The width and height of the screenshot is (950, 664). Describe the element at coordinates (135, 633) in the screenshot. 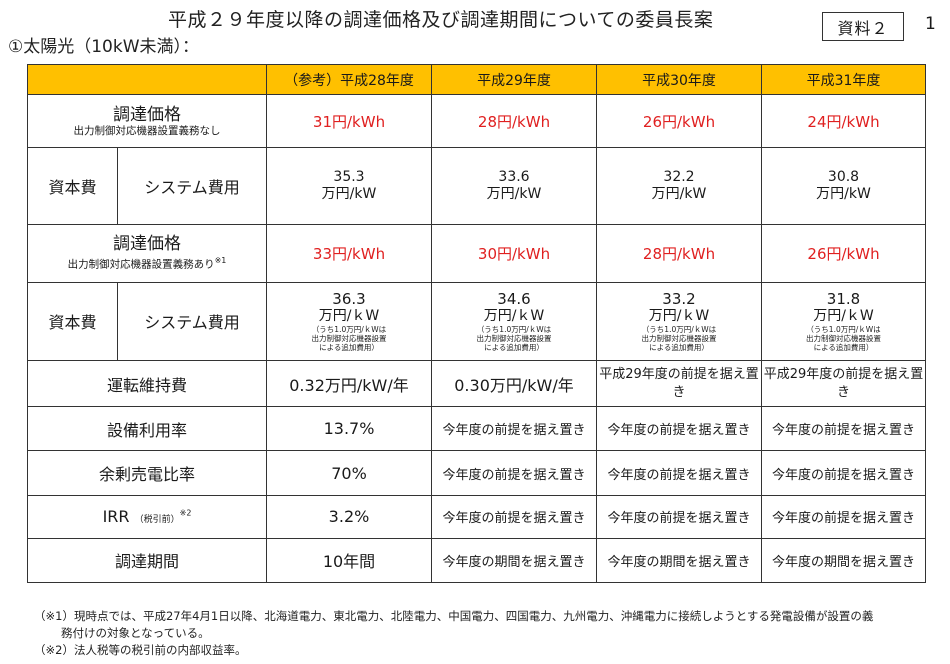

I see `footnote-1-continued: 務付けの対象となっている。` at that location.